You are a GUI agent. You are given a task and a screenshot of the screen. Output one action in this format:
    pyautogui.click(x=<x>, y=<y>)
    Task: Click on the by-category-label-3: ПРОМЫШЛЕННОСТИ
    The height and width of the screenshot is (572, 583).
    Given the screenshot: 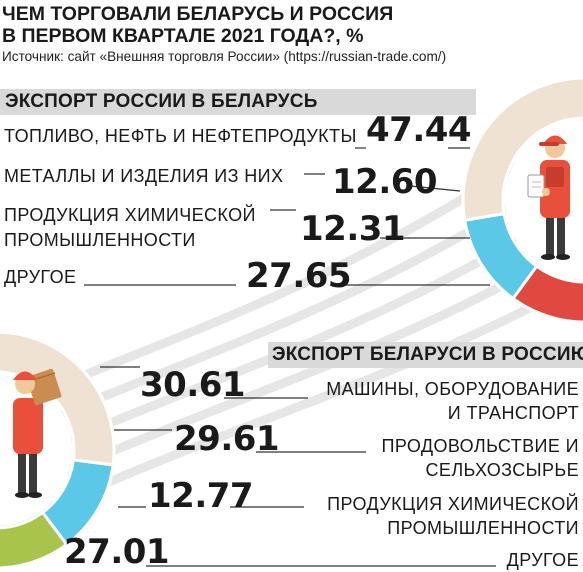 What is the action you would take?
    pyautogui.click(x=483, y=528)
    